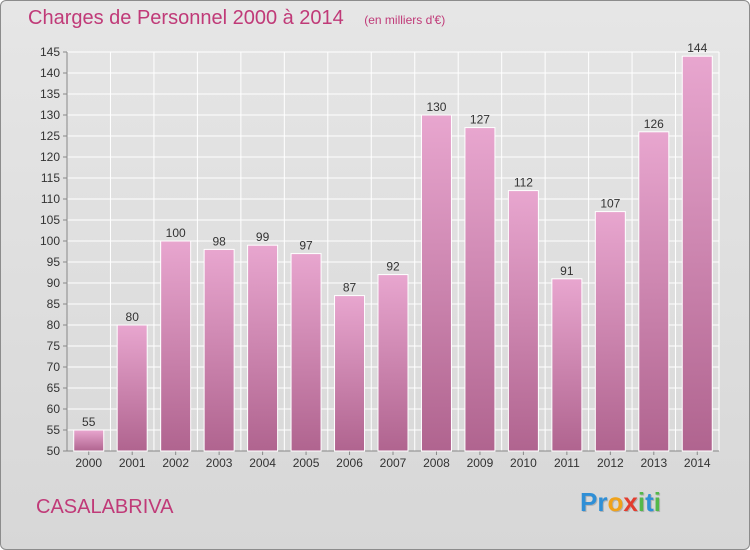 This screenshot has width=750, height=550. Describe the element at coordinates (630, 502) in the screenshot. I see `logo-letter: x` at that location.